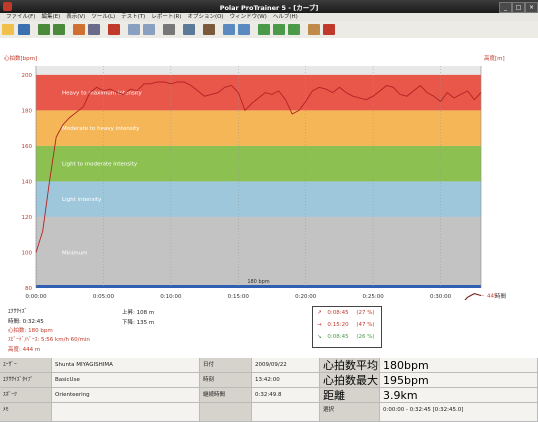 The image size is (538, 422). What do you see at coordinates (75, 253) in the screenshot?
I see `zone-label: Minimum` at bounding box center [75, 253].